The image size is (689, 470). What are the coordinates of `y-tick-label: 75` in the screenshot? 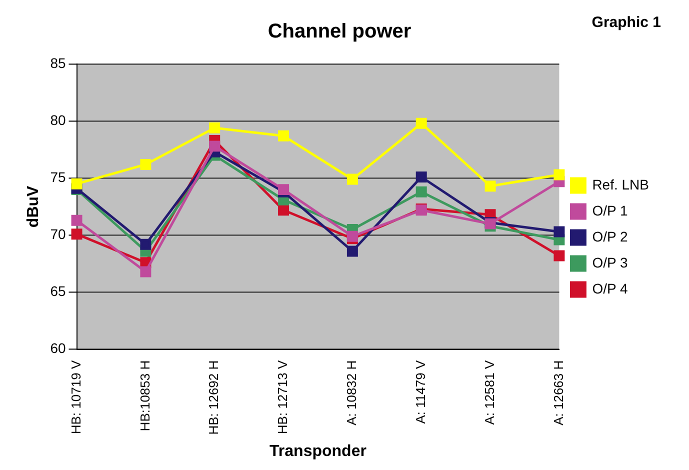 It's located at (58, 177).